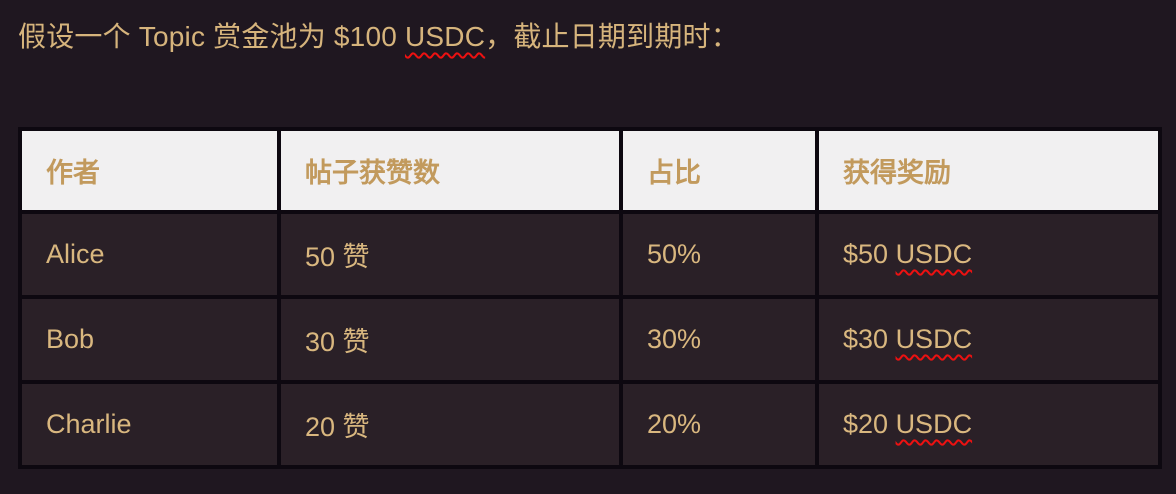  What do you see at coordinates (612, 36) in the screenshot?
I see `intro-text-suffix: ，截止日期到期时：` at bounding box center [612, 36].